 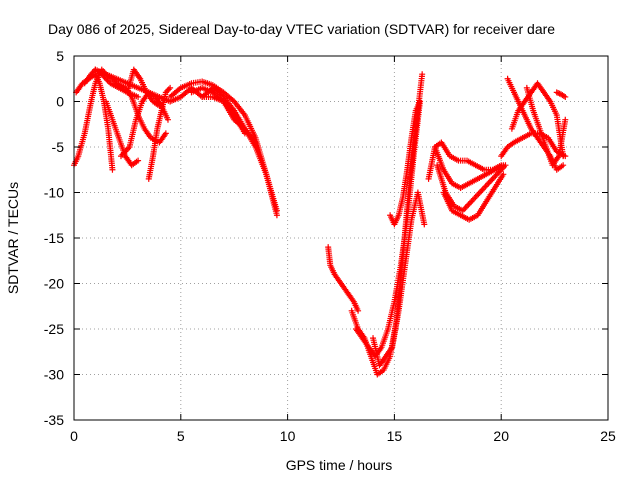 What do you see at coordinates (54, 420) in the screenshot?
I see `y-tick-label: -35` at bounding box center [54, 420].